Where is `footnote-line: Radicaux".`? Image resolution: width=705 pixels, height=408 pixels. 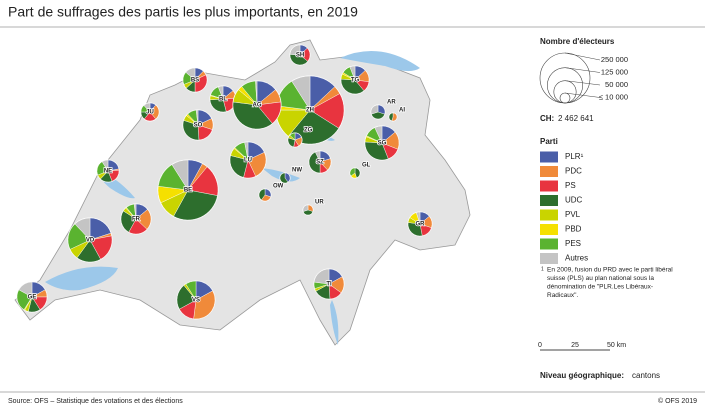
footnote-line: Radicaux". is located at coordinates (562, 295).